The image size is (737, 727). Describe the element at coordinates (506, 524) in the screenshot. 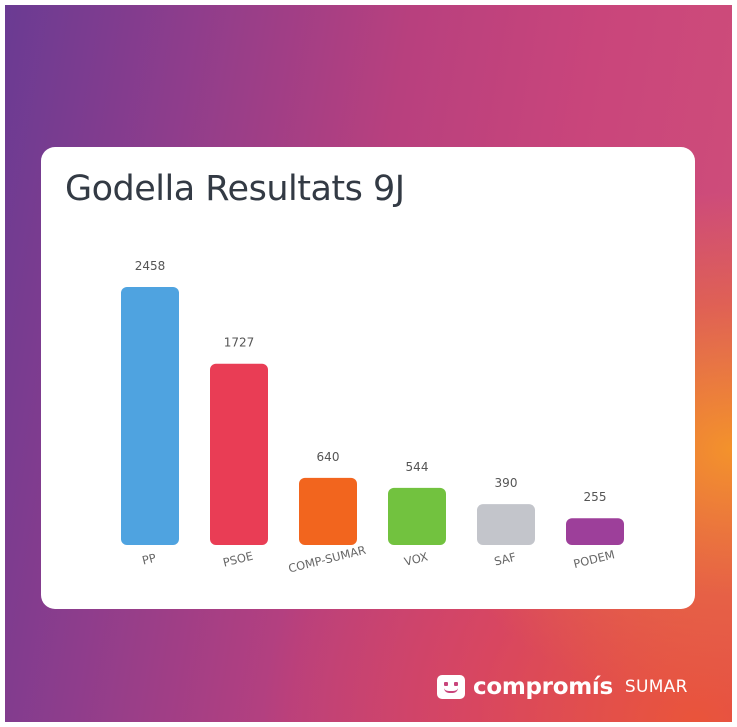

I see `bar-saf` at that location.